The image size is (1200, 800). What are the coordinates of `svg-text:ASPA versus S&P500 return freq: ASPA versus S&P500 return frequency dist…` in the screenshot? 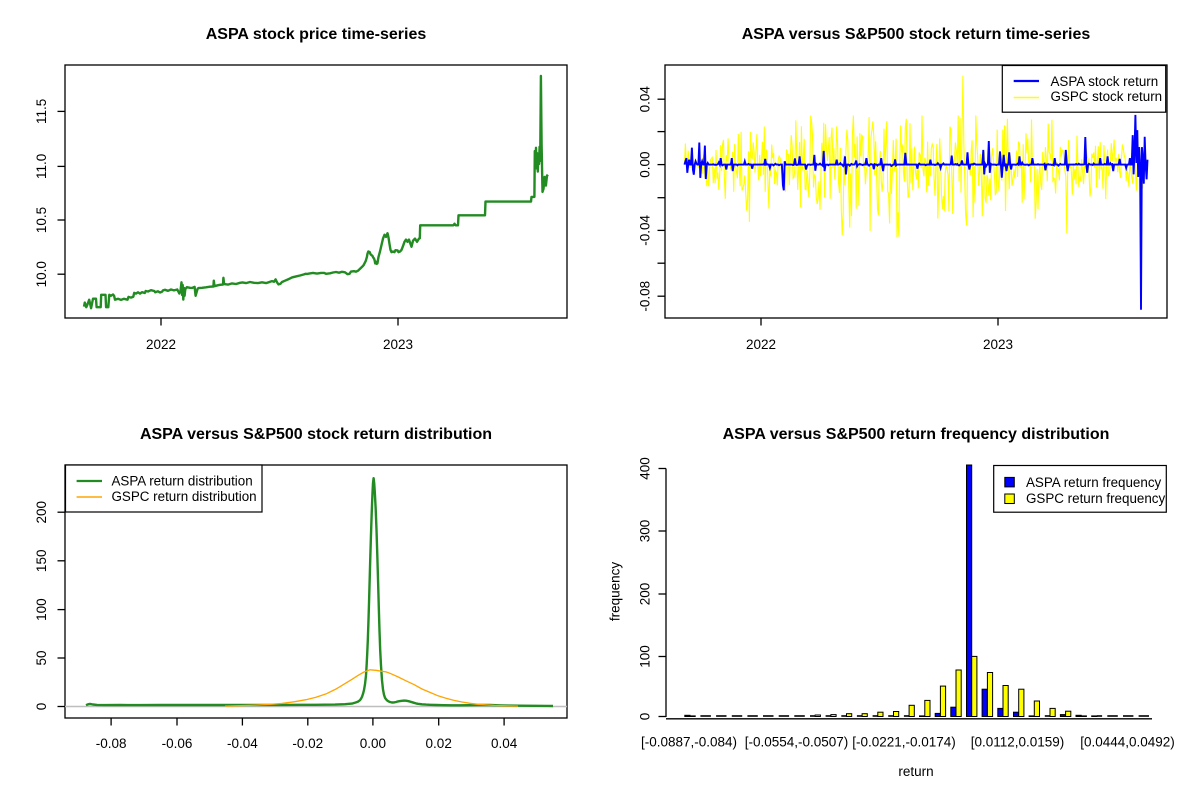 It's located at (916, 434).